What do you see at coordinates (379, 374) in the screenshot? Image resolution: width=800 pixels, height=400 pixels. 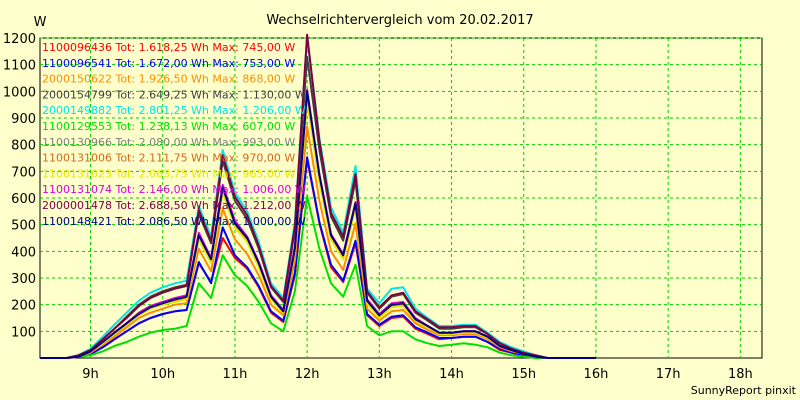 I see `x-tick-label: 13h` at bounding box center [379, 374].